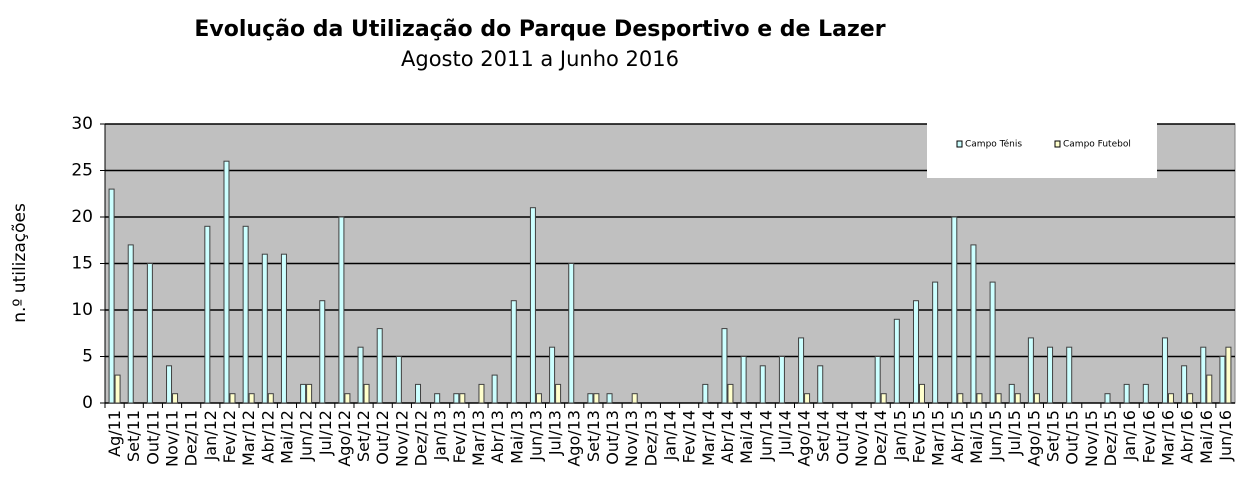 Image resolution: width=1239 pixels, height=492 pixels. Describe the element at coordinates (1206, 437) in the screenshot. I see `x-tick-label: Mai/16` at that location.